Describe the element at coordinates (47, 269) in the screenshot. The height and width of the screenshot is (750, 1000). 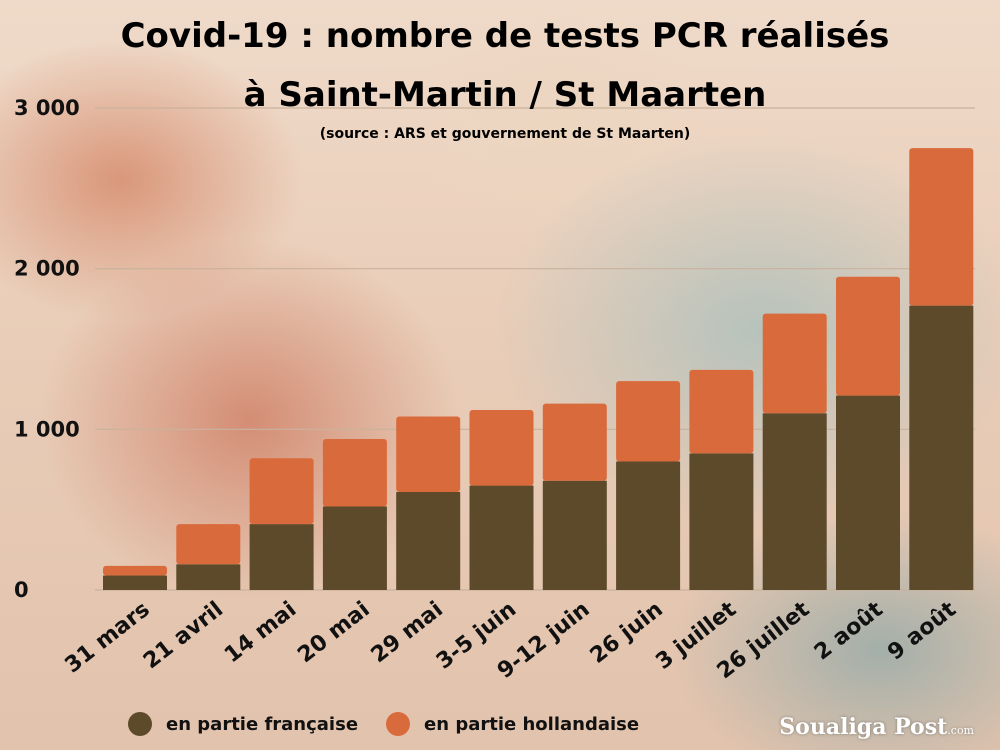
I see `y-tick-label: 2 000` at that location.